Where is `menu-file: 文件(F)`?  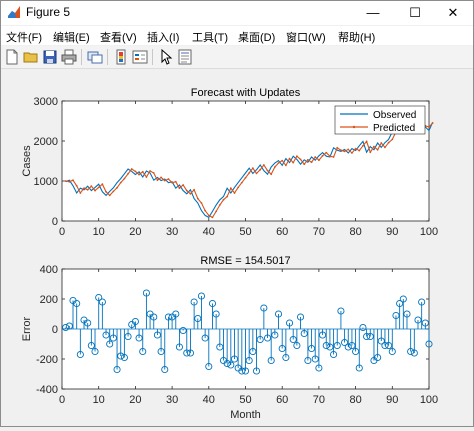 menu-file: 文件(F) is located at coordinates (24, 38).